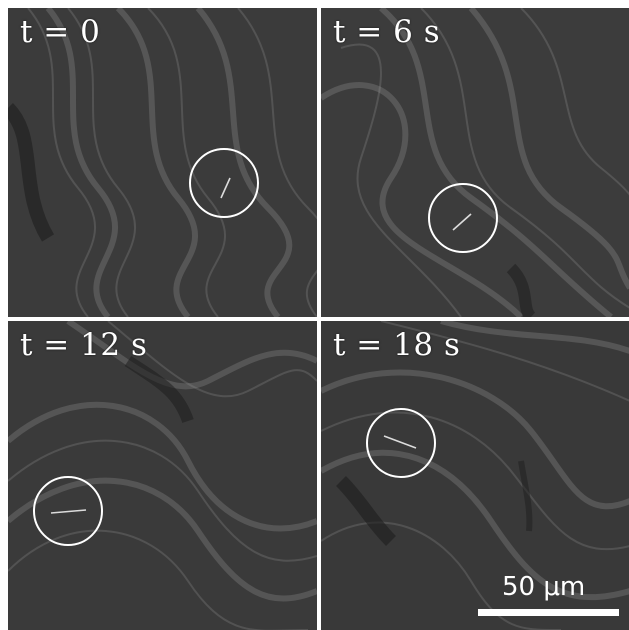 The width and height of the screenshot is (629, 630). Describe the element at coordinates (397, 345) in the screenshot. I see `time-label: t = 18 s` at that location.